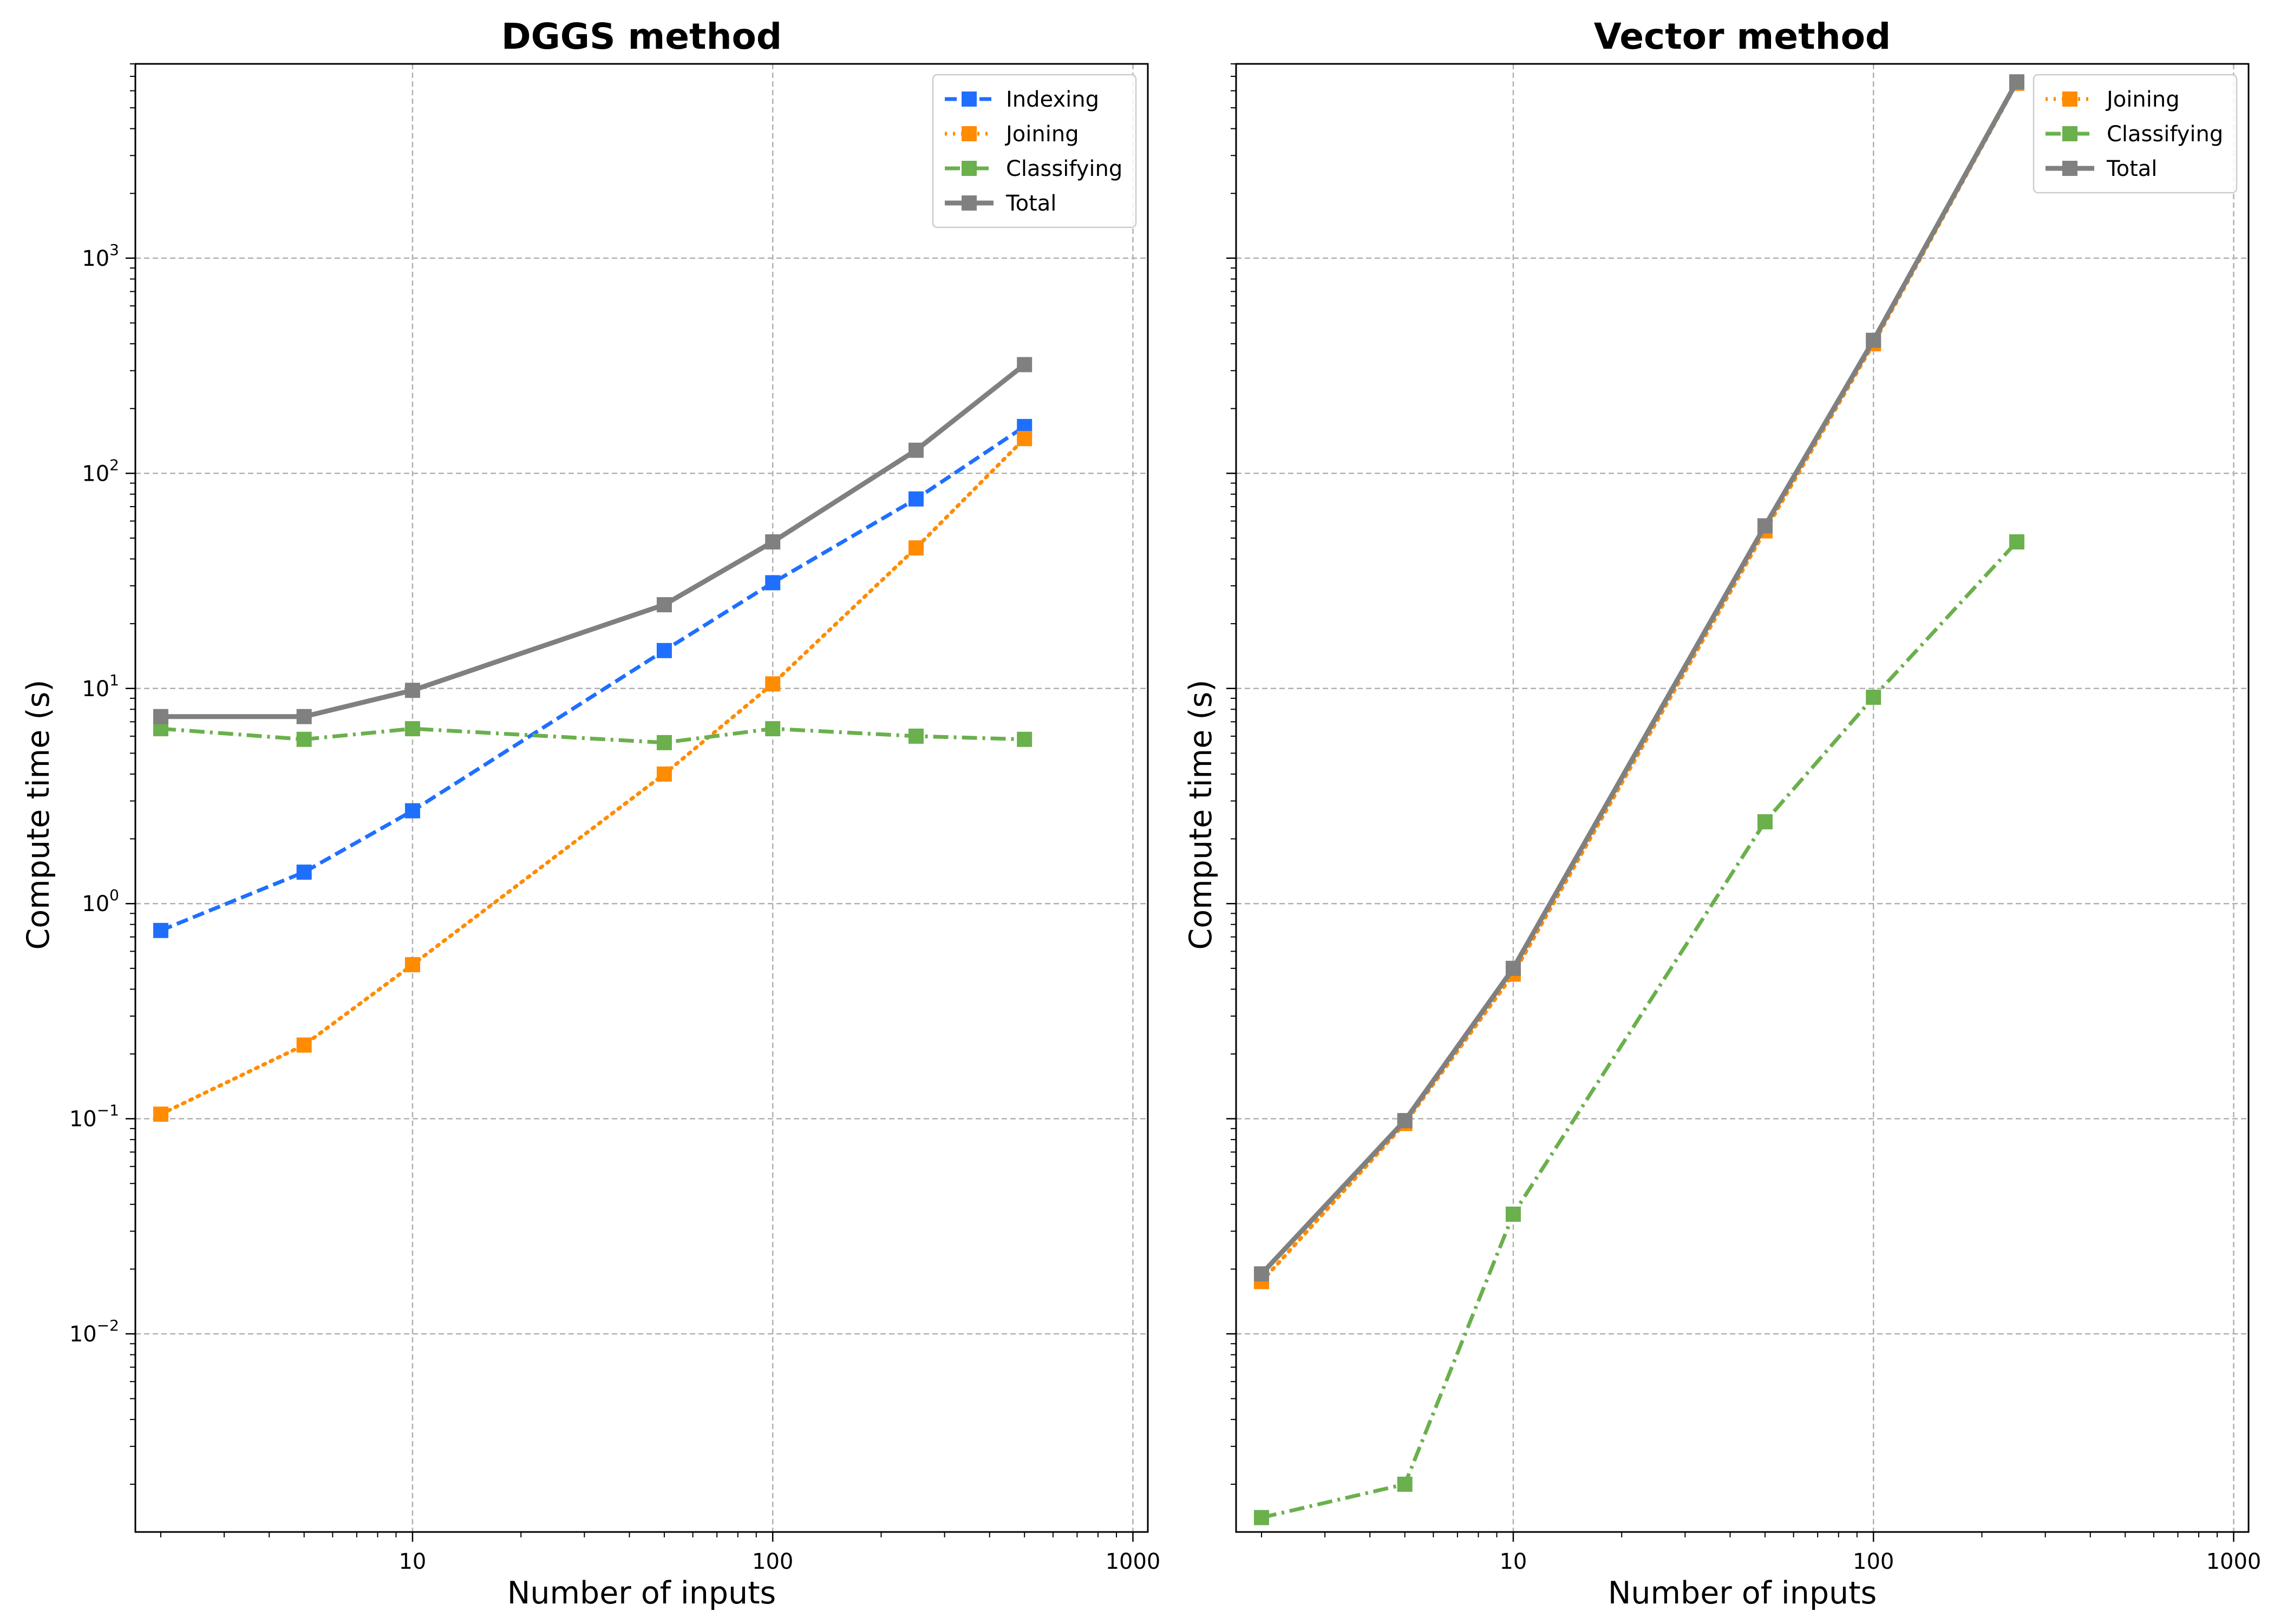 Image resolution: width=2274 pixels, height=1624 pixels. Describe the element at coordinates (1743, 36) in the screenshot. I see `vector-chart-title: Vector method` at that location.